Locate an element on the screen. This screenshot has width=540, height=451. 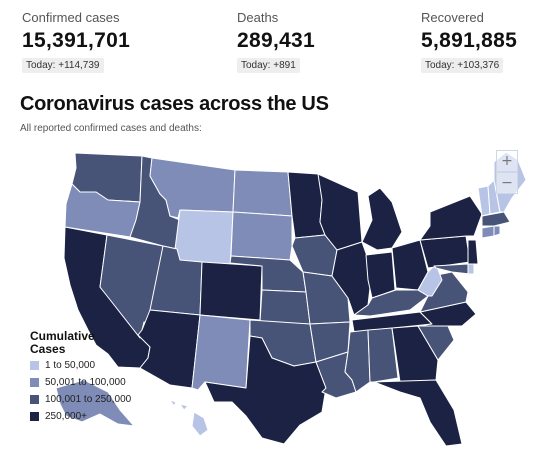
legend-label: 1 to 50,000 is located at coordinates (70, 365).